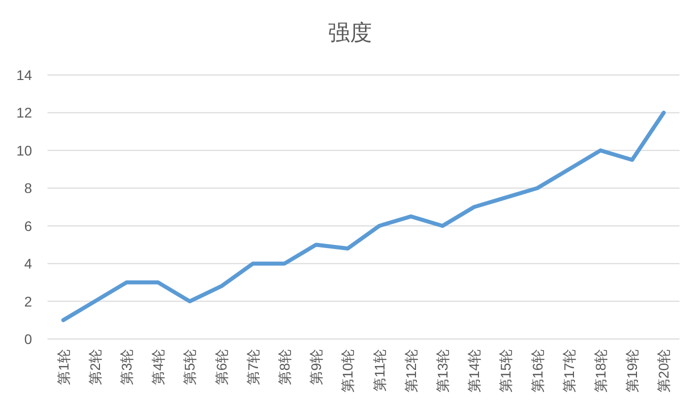 The image size is (700, 413). Describe the element at coordinates (28, 339) in the screenshot. I see `y-tick-label: 0` at that location.